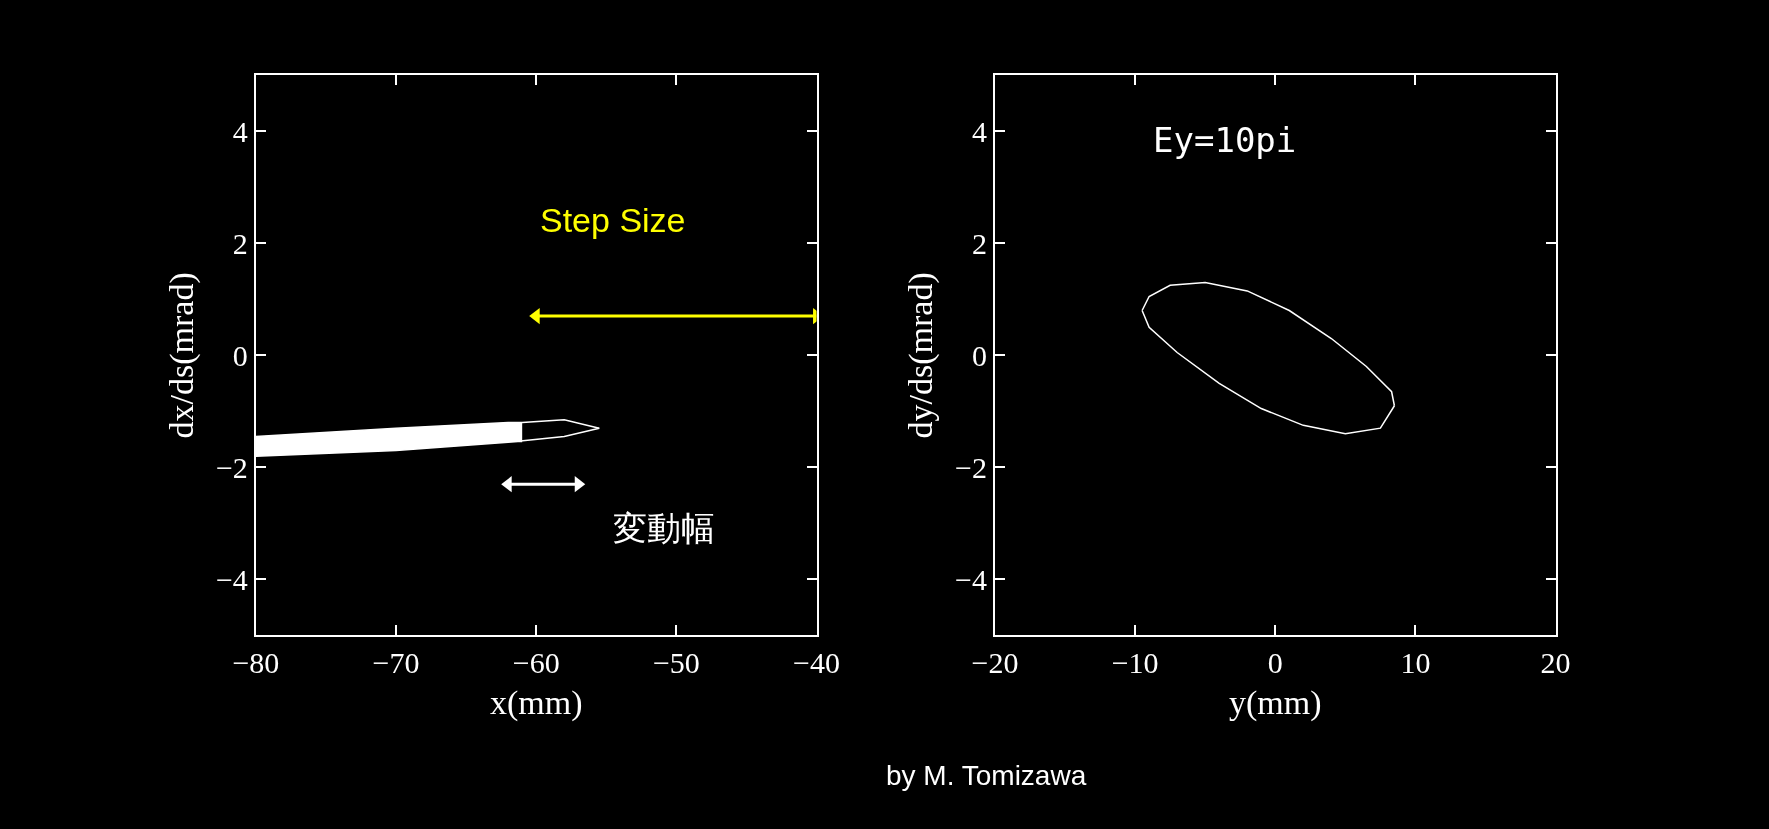 The height and width of the screenshot is (829, 1769). I want to click on text: by M. Tomizawa, so click(986, 775).